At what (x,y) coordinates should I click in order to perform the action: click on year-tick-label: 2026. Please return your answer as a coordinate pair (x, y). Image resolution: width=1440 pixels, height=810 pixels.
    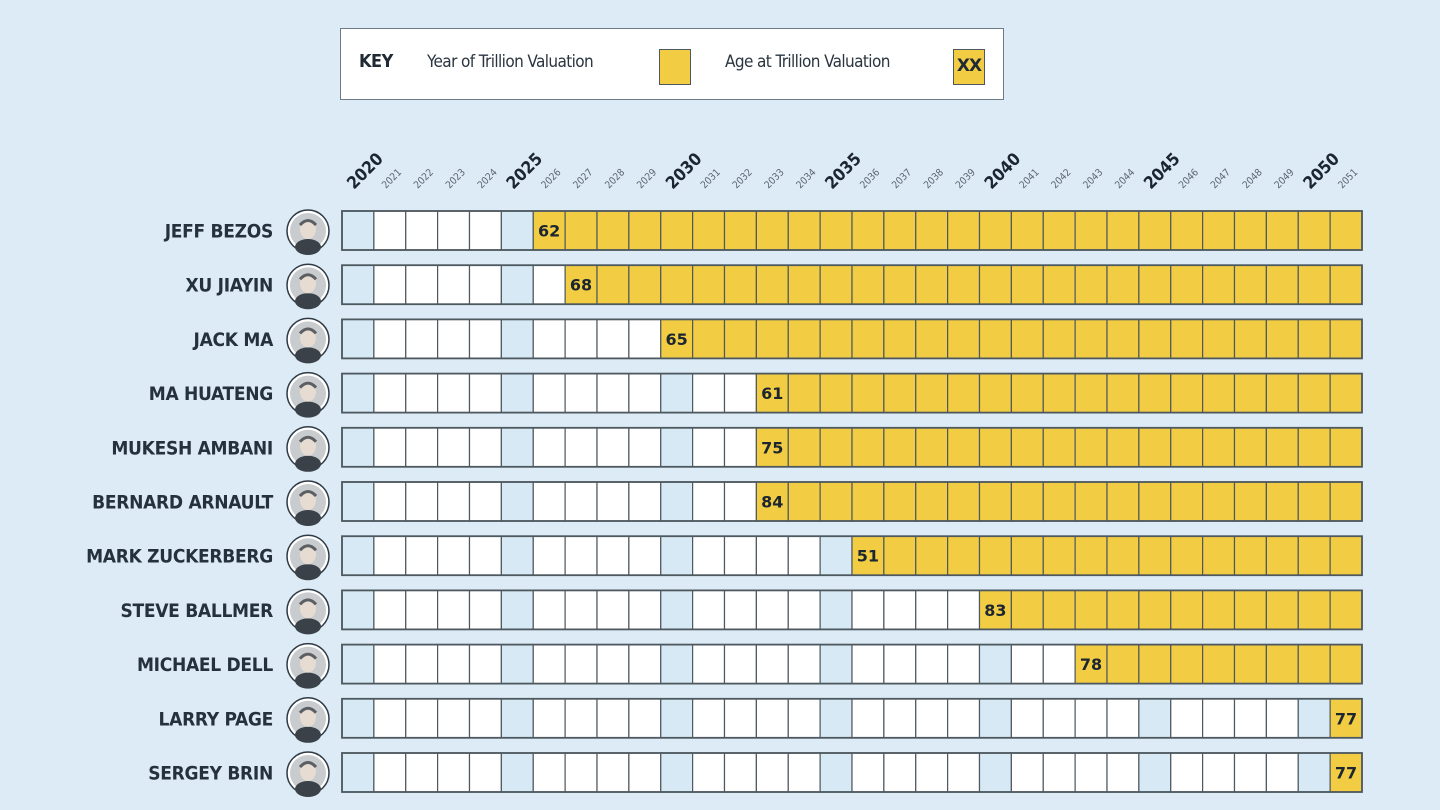
    Looking at the image, I should click on (552, 179).